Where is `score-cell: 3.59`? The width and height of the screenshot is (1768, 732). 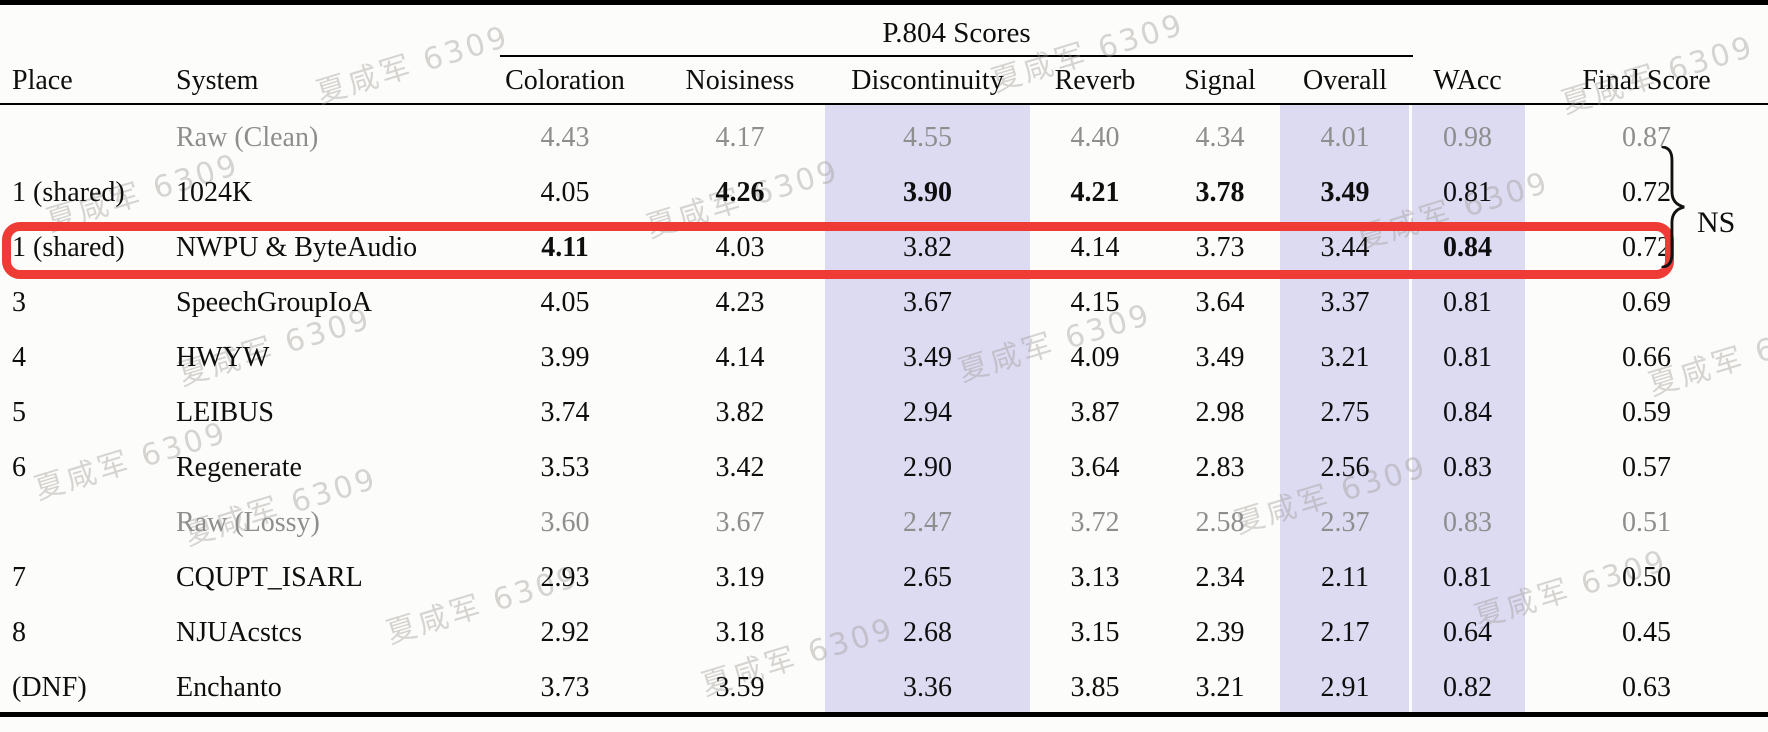
score-cell: 3.59 is located at coordinates (740, 687).